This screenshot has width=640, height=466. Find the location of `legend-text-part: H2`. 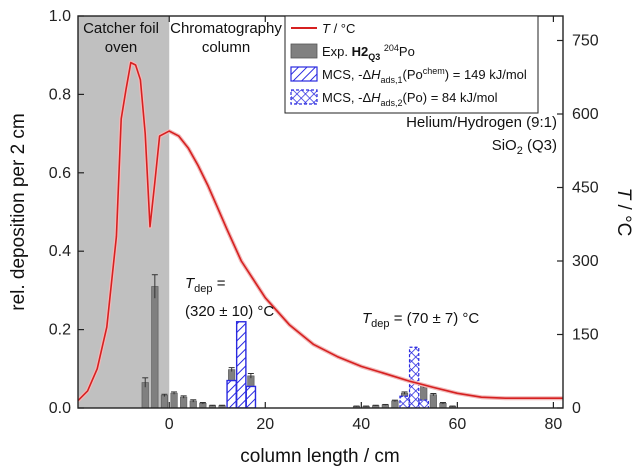

legend-text-part: H2 is located at coordinates (360, 51).